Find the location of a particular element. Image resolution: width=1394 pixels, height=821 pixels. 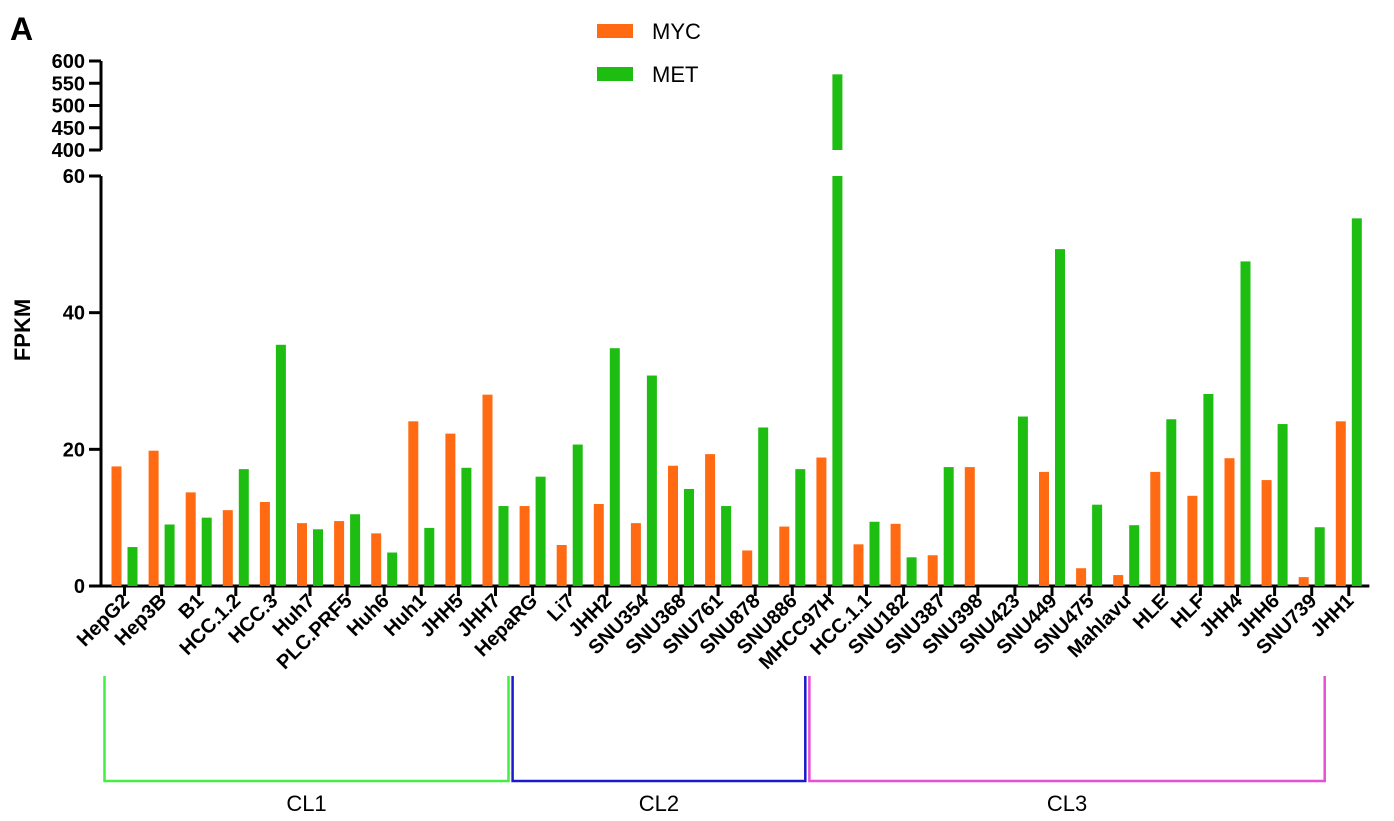

bar-myc-snu449 is located at coordinates (1044, 528).